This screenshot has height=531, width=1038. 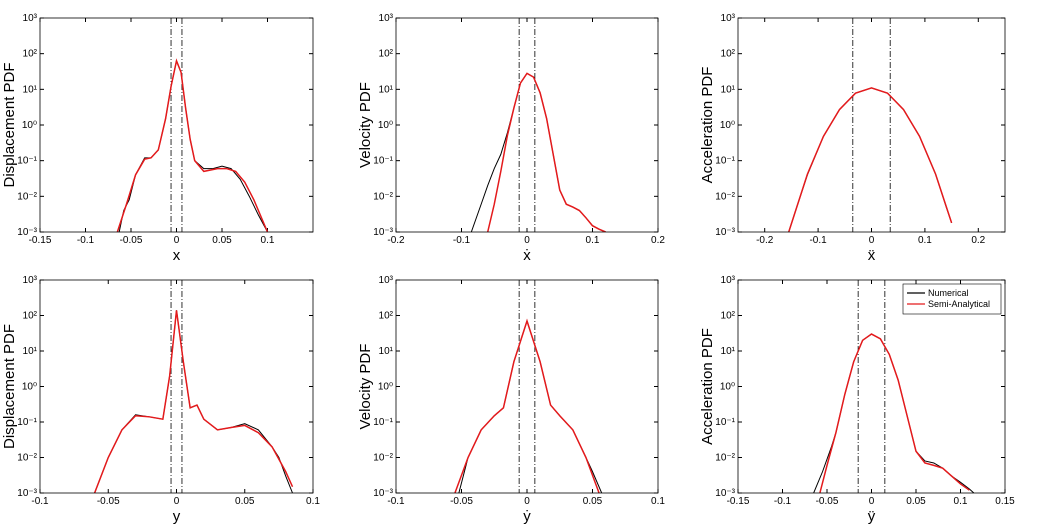 What do you see at coordinates (872, 516) in the screenshot?
I see `x-axis-label: ÿ` at bounding box center [872, 516].